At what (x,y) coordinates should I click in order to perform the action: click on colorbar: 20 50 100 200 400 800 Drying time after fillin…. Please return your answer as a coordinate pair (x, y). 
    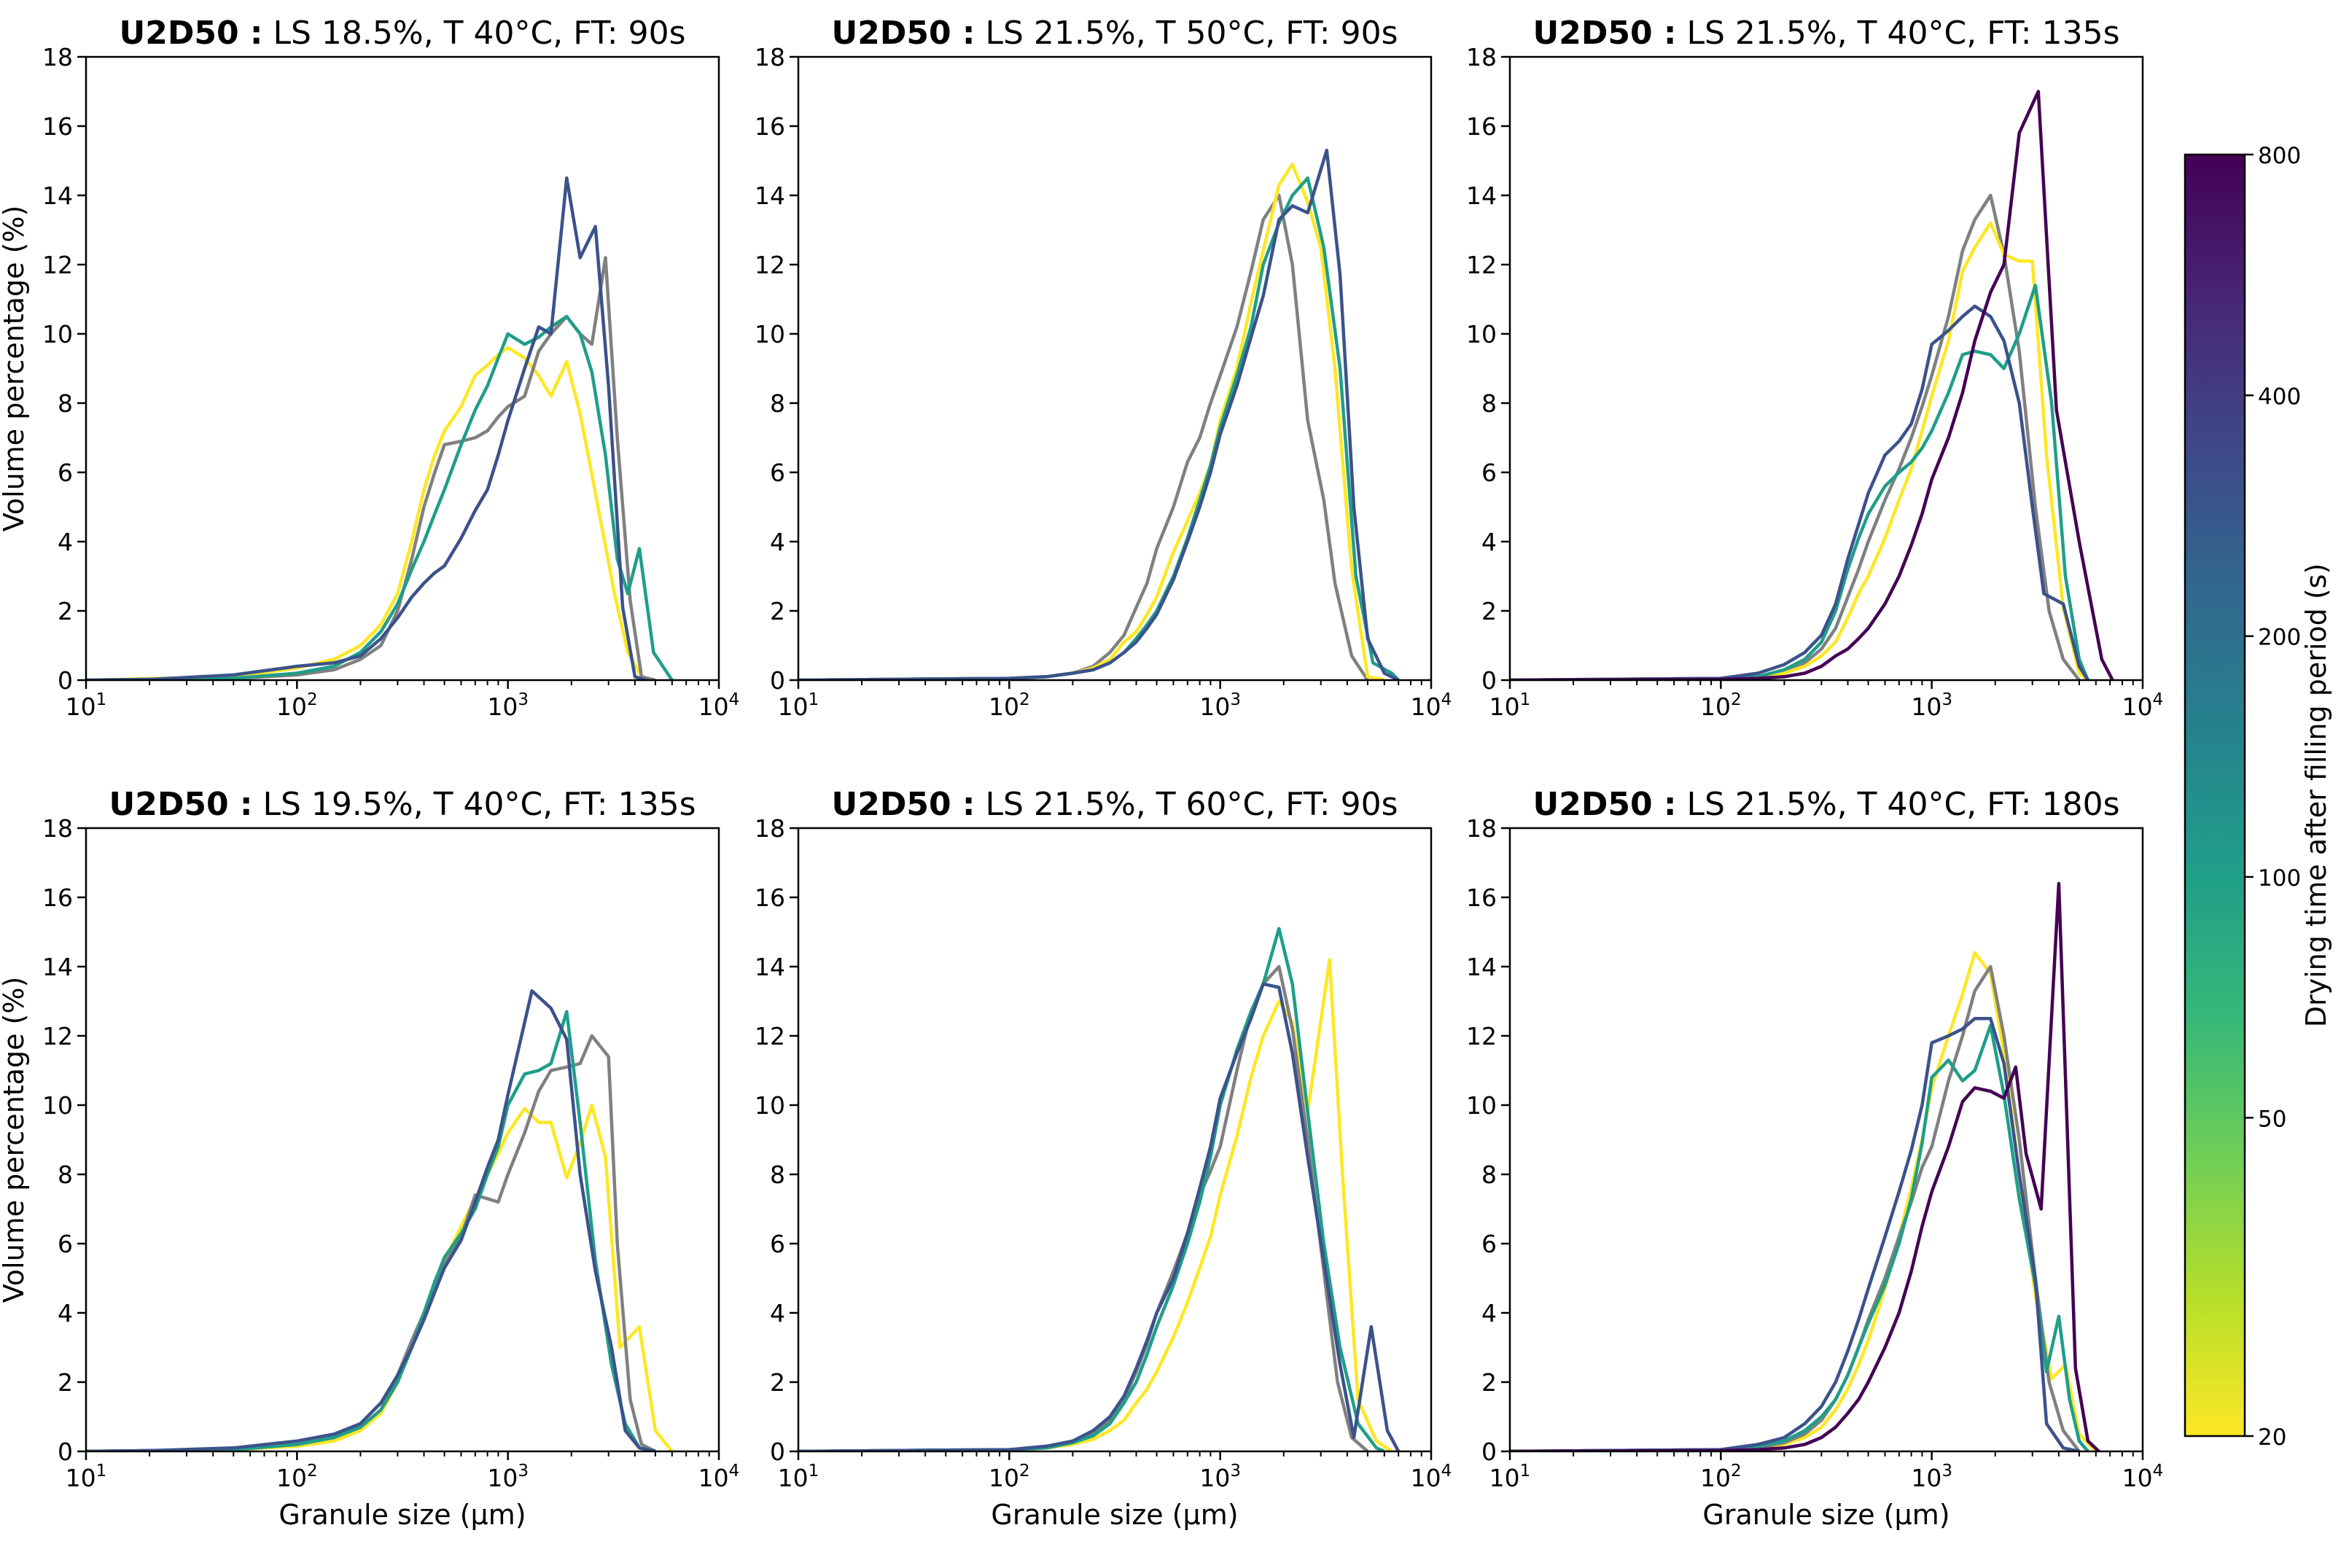
    Looking at the image, I should click on (2258, 797).